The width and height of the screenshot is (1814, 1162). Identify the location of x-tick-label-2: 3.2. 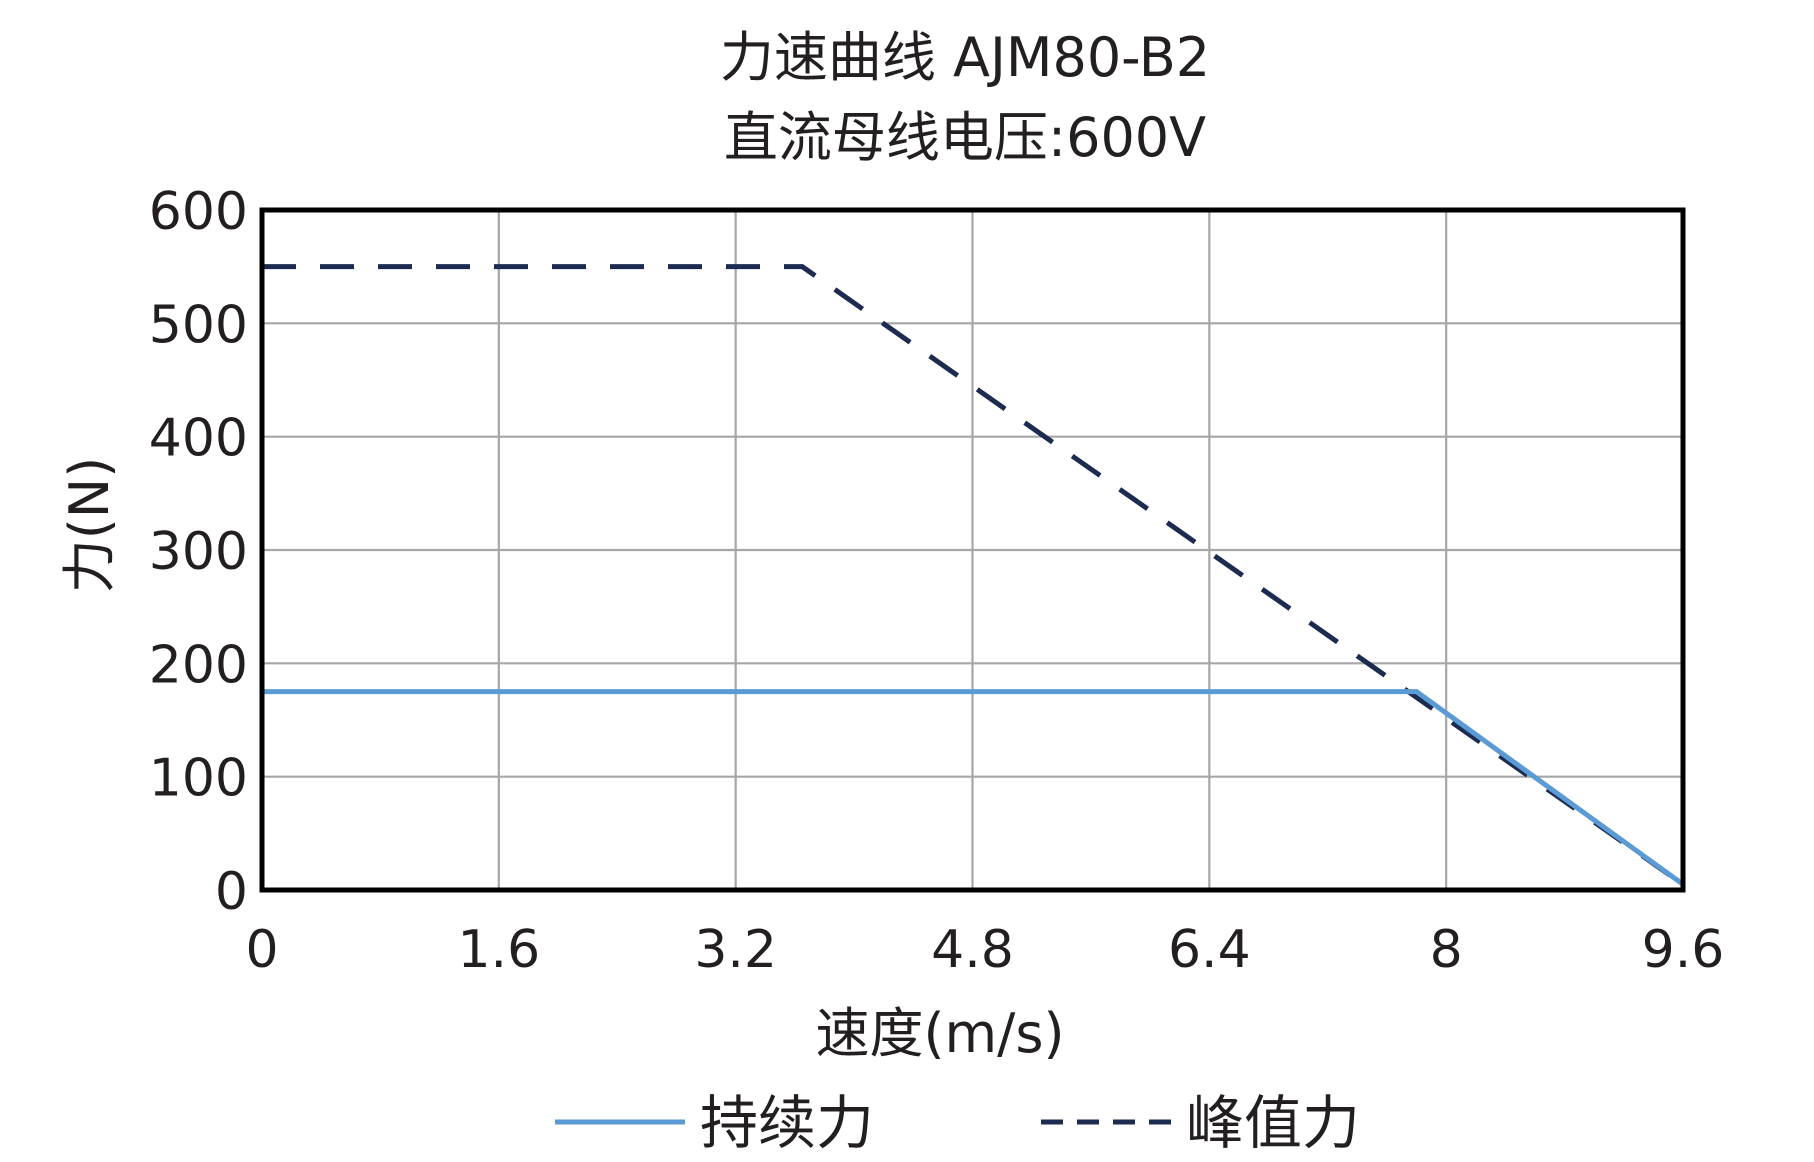
(735, 950).